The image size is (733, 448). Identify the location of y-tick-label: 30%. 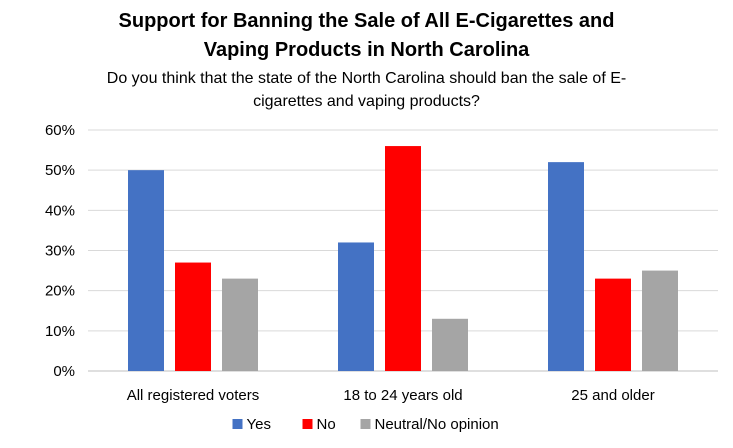
(60, 251).